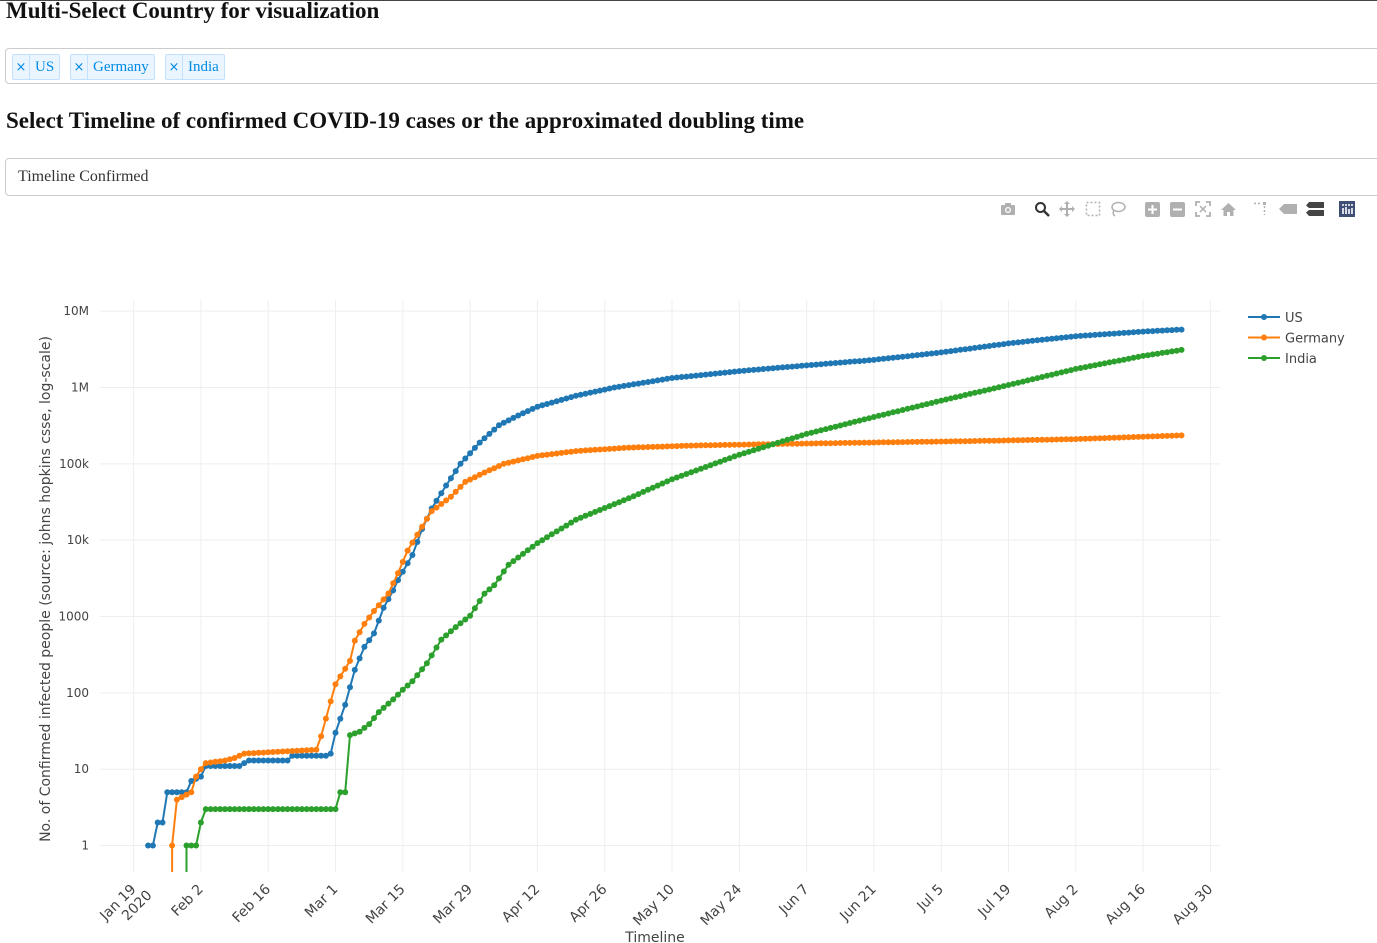 This screenshot has width=1377, height=943. What do you see at coordinates (691, 66) in the screenshot?
I see `country-multiselect: × US × Germany × India` at bounding box center [691, 66].